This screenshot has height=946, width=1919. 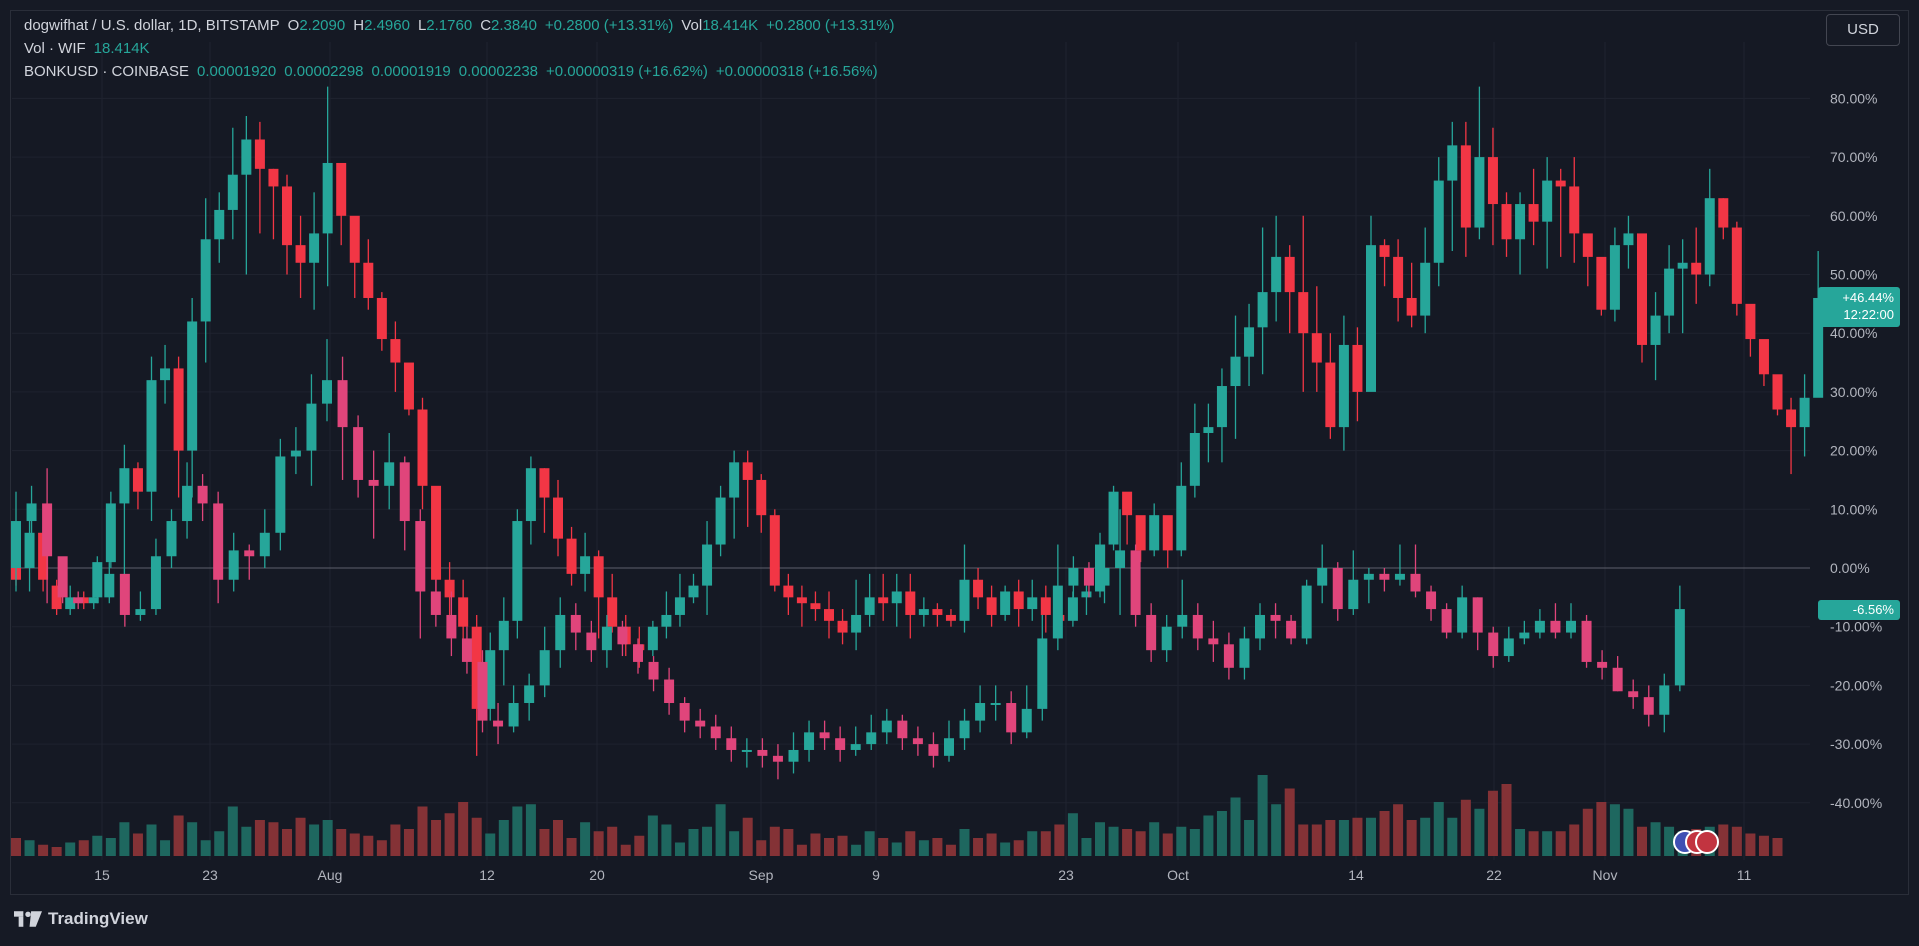 I want to click on legend-compare-open: 0.00001920, so click(x=237, y=71).